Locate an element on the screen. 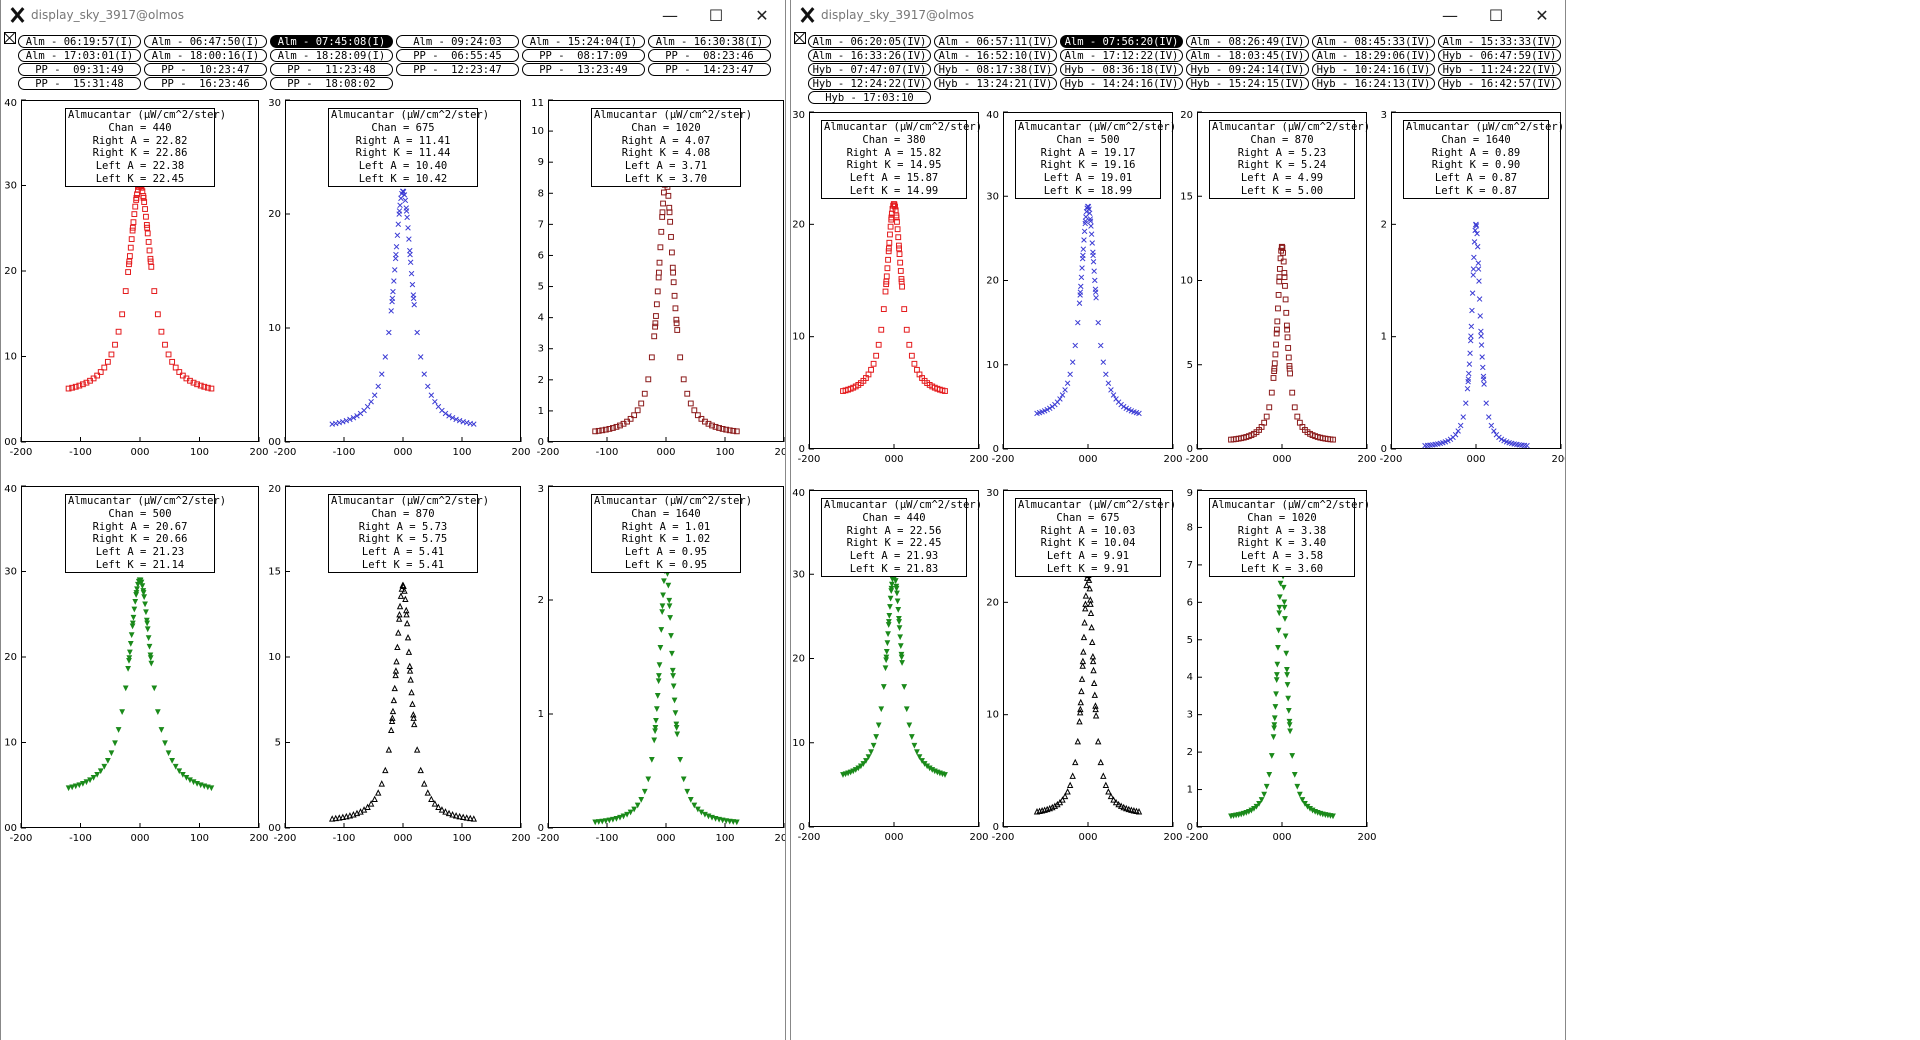 The width and height of the screenshot is (1920, 1040). scan-button: Alm - 06:20:05(IV) is located at coordinates (869, 41).